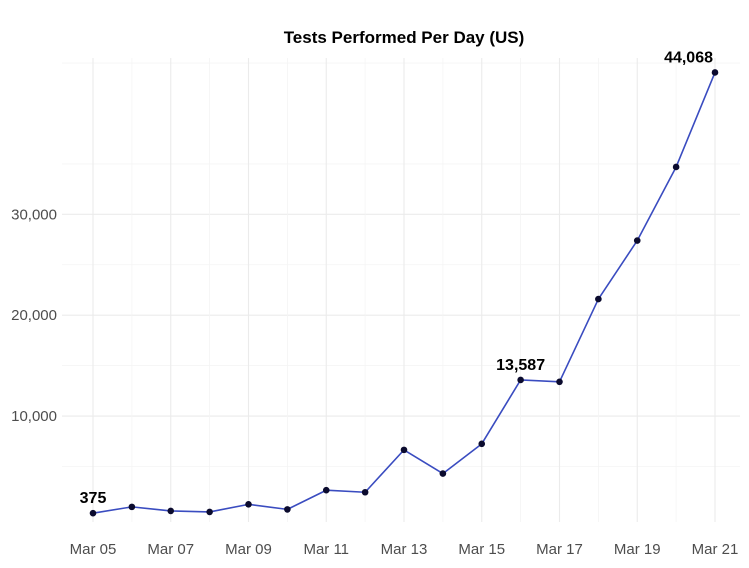 Image resolution: width=749 pixels, height=568 pixels. What do you see at coordinates (520, 365) in the screenshot?
I see `data-label: 13,587` at bounding box center [520, 365].